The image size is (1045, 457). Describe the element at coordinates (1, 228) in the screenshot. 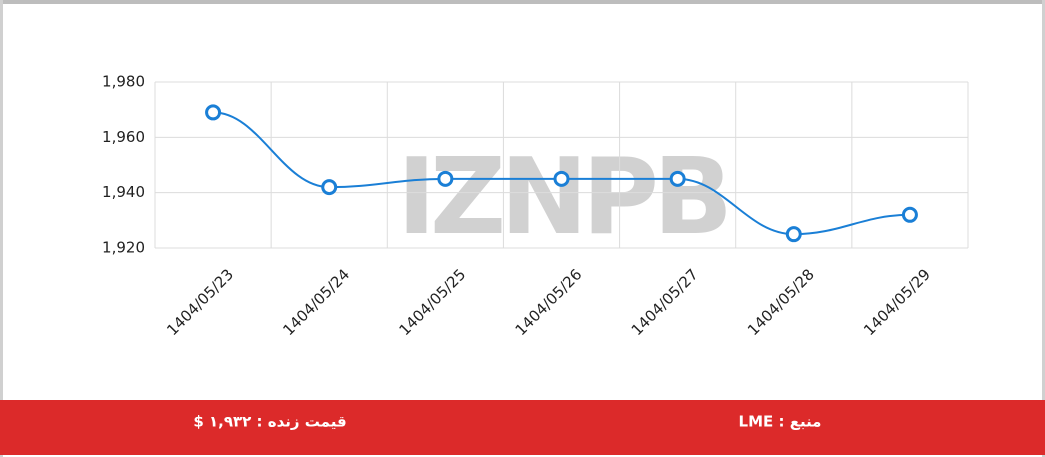

I see `left-border` at that location.